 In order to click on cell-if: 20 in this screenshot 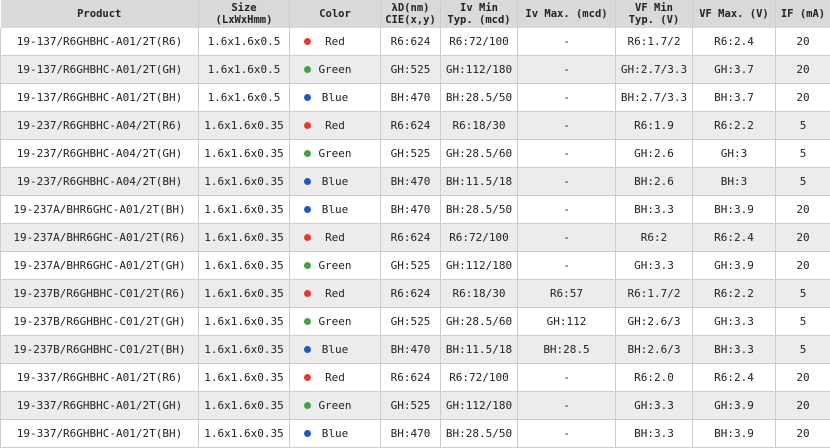, I will do `click(802, 42)`.